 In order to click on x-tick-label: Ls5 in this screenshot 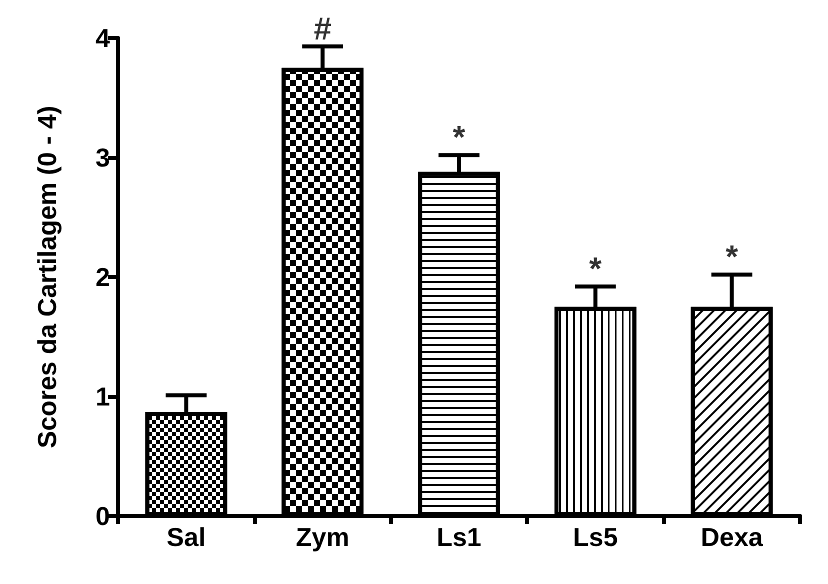, I will do `click(595, 537)`.